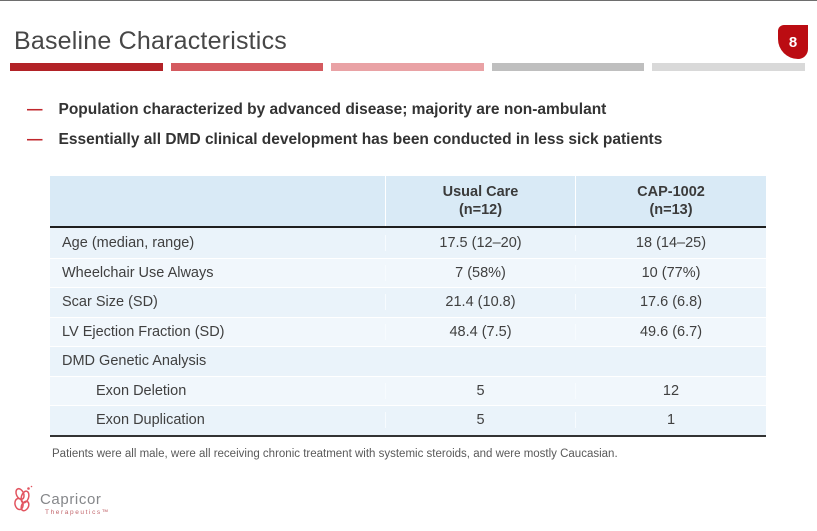  What do you see at coordinates (480, 302) in the screenshot?
I see `usual-care-value: 21.4 (10.8)` at bounding box center [480, 302].